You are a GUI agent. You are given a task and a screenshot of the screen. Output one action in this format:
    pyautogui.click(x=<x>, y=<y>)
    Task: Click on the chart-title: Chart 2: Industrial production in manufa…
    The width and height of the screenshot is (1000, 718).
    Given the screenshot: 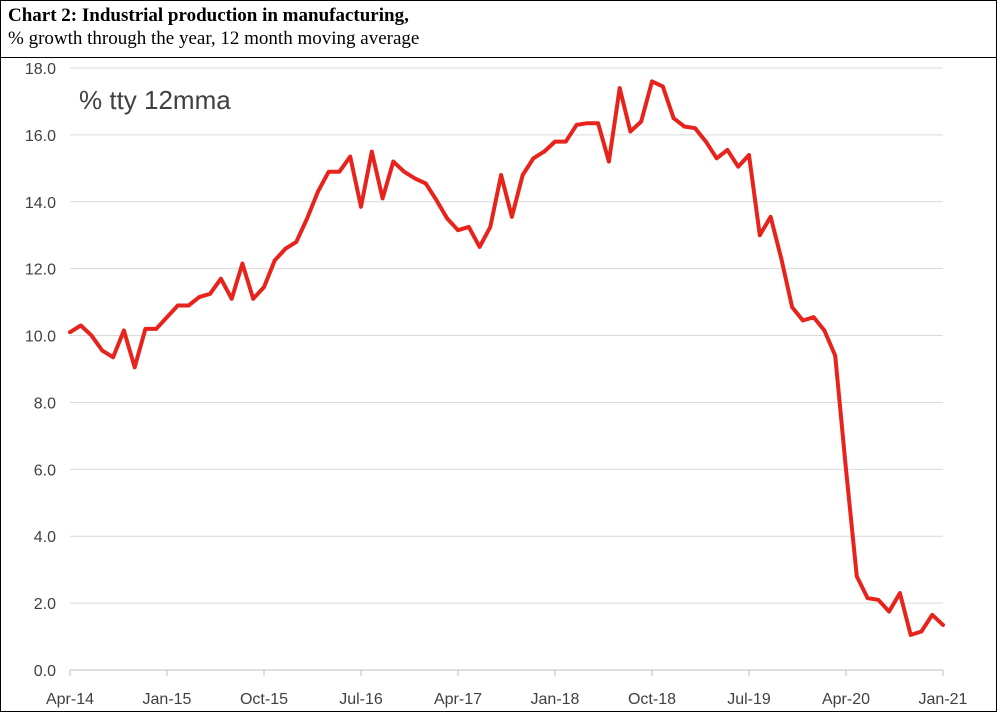 What is the action you would take?
    pyautogui.click(x=208, y=15)
    